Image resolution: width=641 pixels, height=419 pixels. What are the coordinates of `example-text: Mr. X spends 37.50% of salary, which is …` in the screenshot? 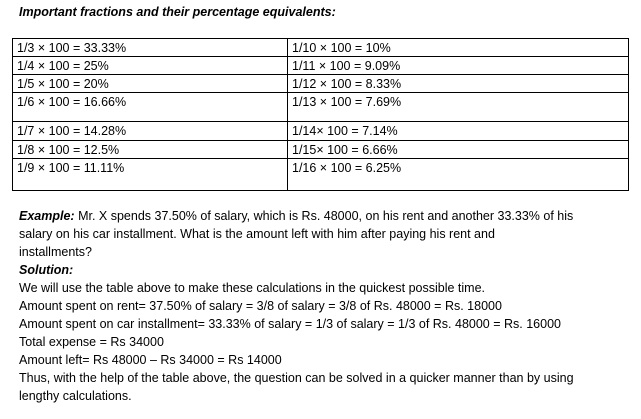 It's located at (326, 216).